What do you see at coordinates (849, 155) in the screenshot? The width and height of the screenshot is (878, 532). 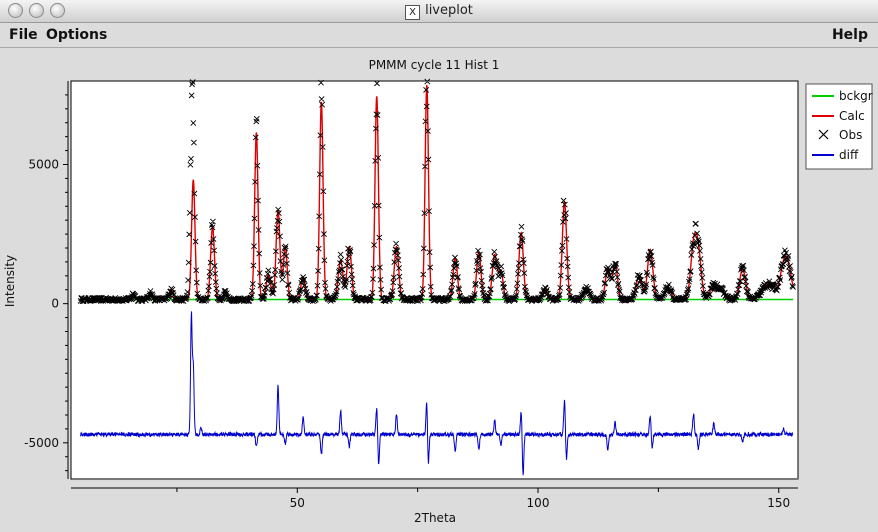 I see `legend-label-diff: diff` at bounding box center [849, 155].